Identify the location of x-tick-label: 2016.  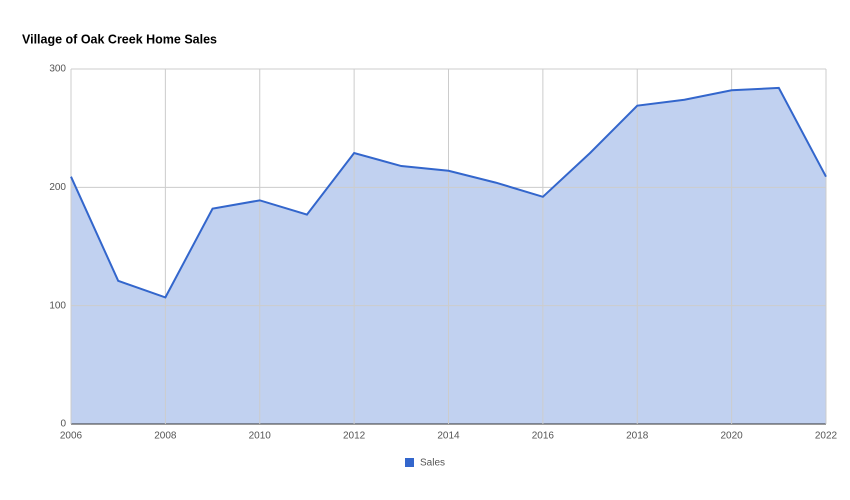
(543, 436).